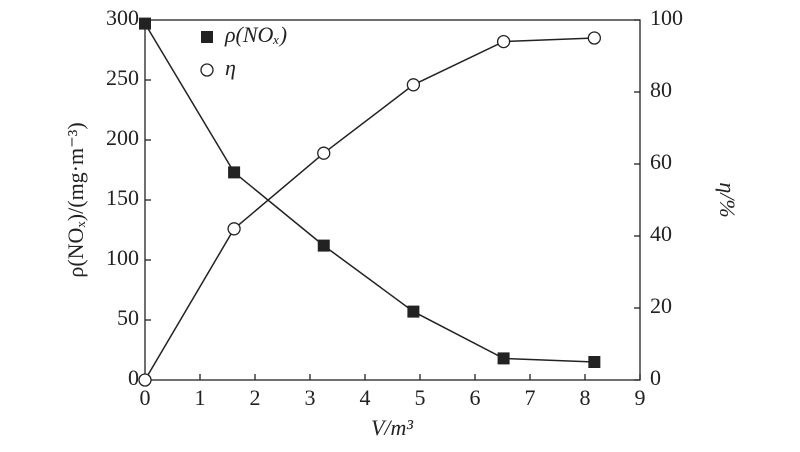  What do you see at coordinates (133, 377) in the screenshot?
I see `y-tick-label: 0` at bounding box center [133, 377].